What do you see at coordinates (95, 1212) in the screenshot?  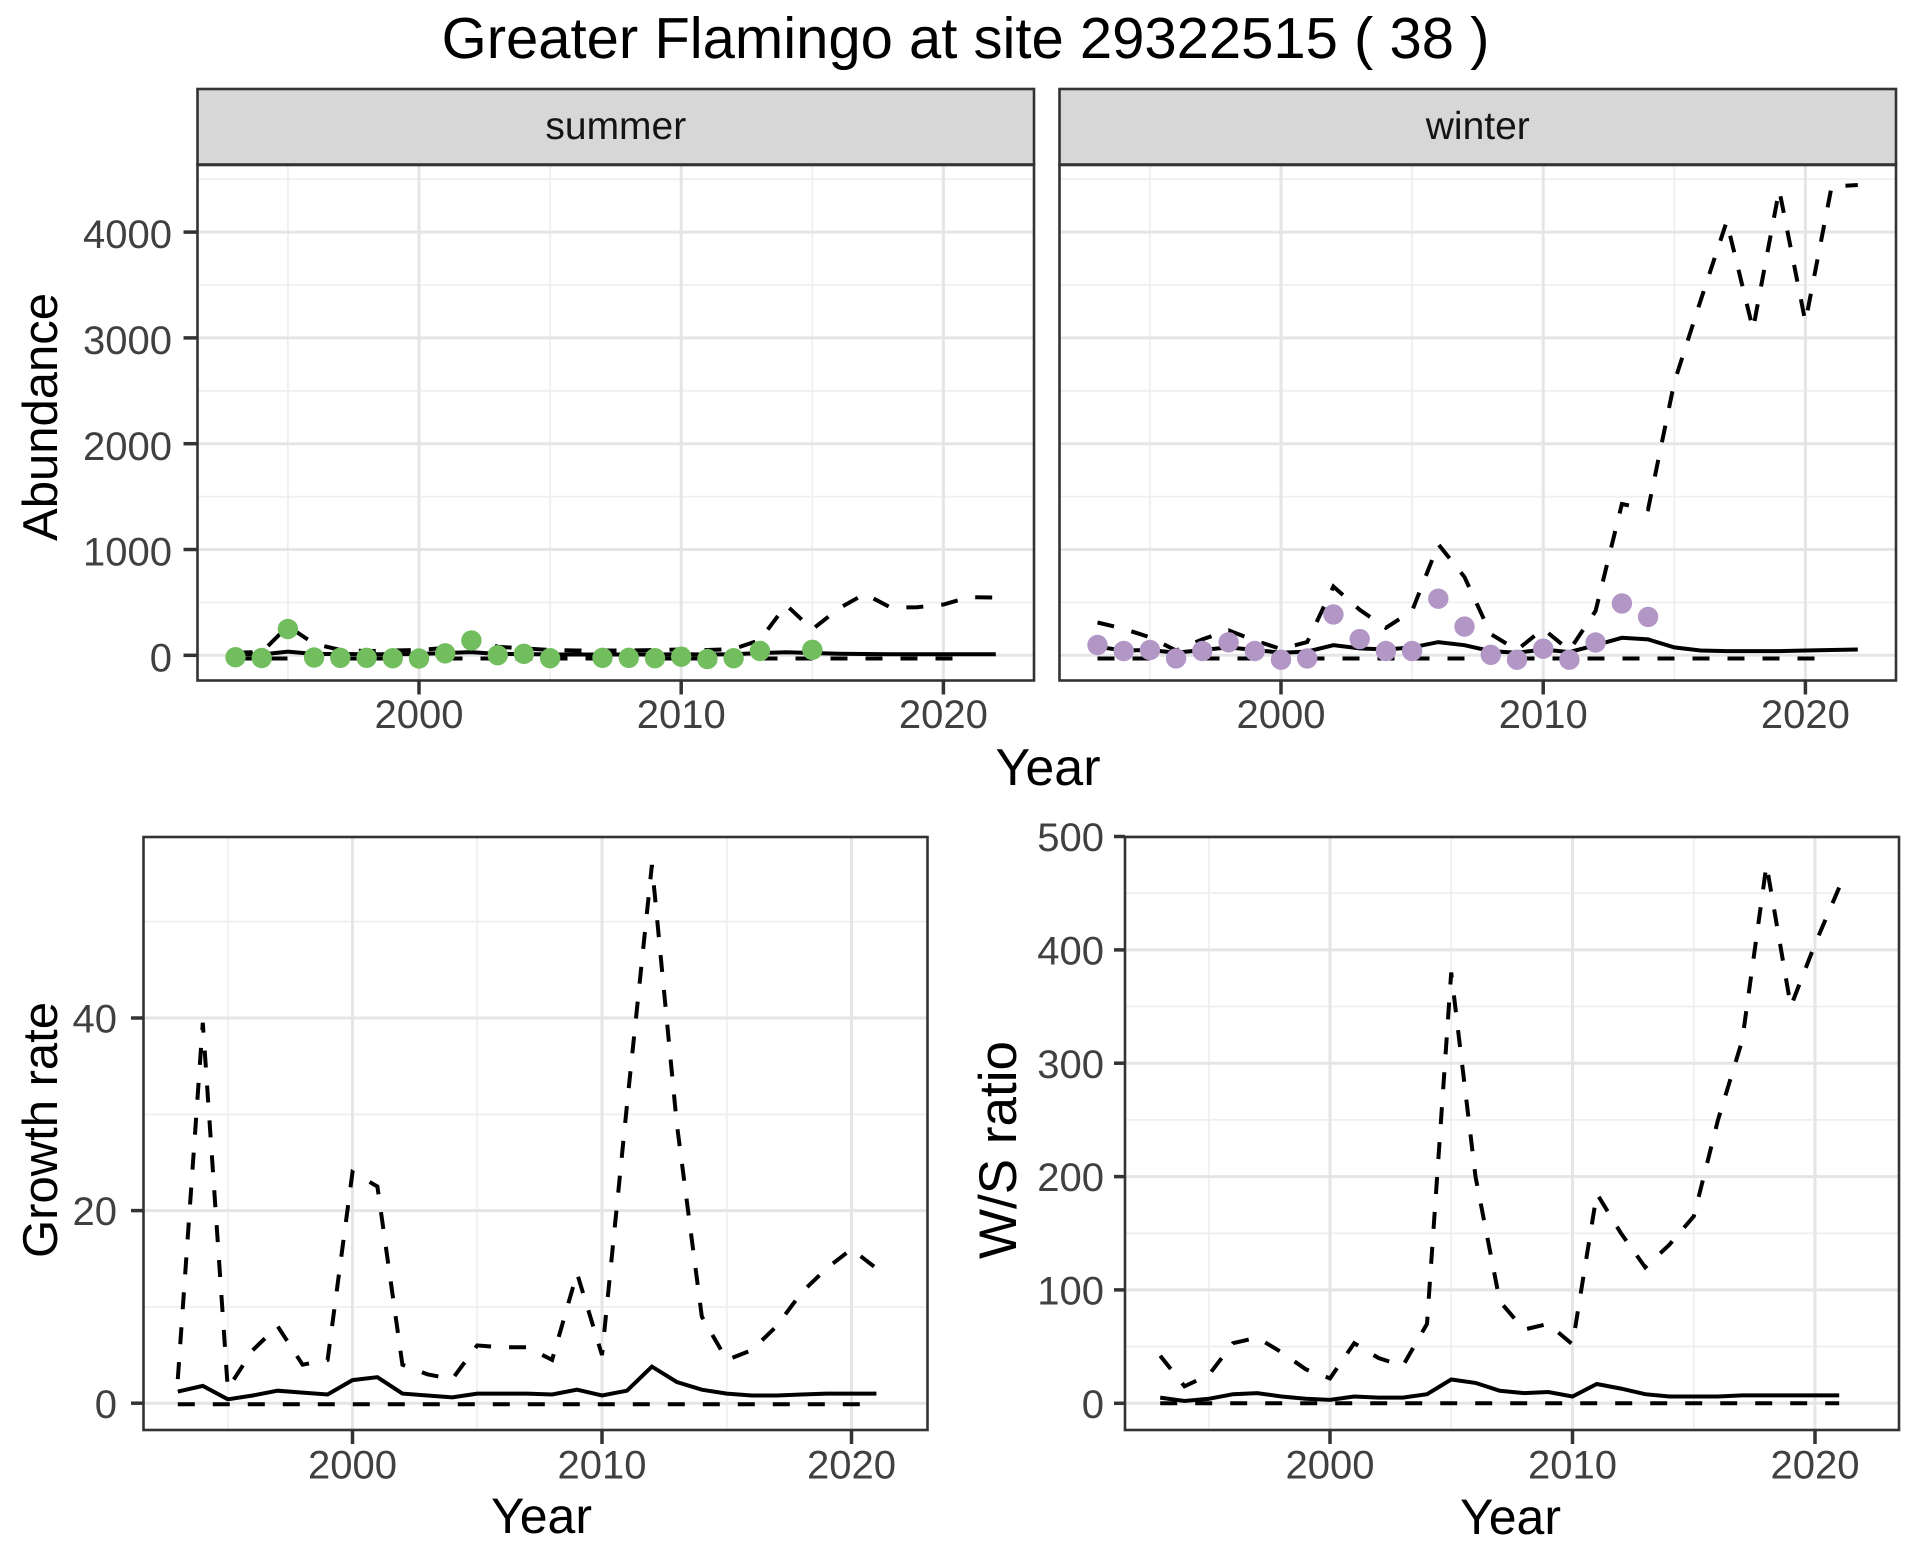 I see `svg-text: 20` at bounding box center [95, 1212].